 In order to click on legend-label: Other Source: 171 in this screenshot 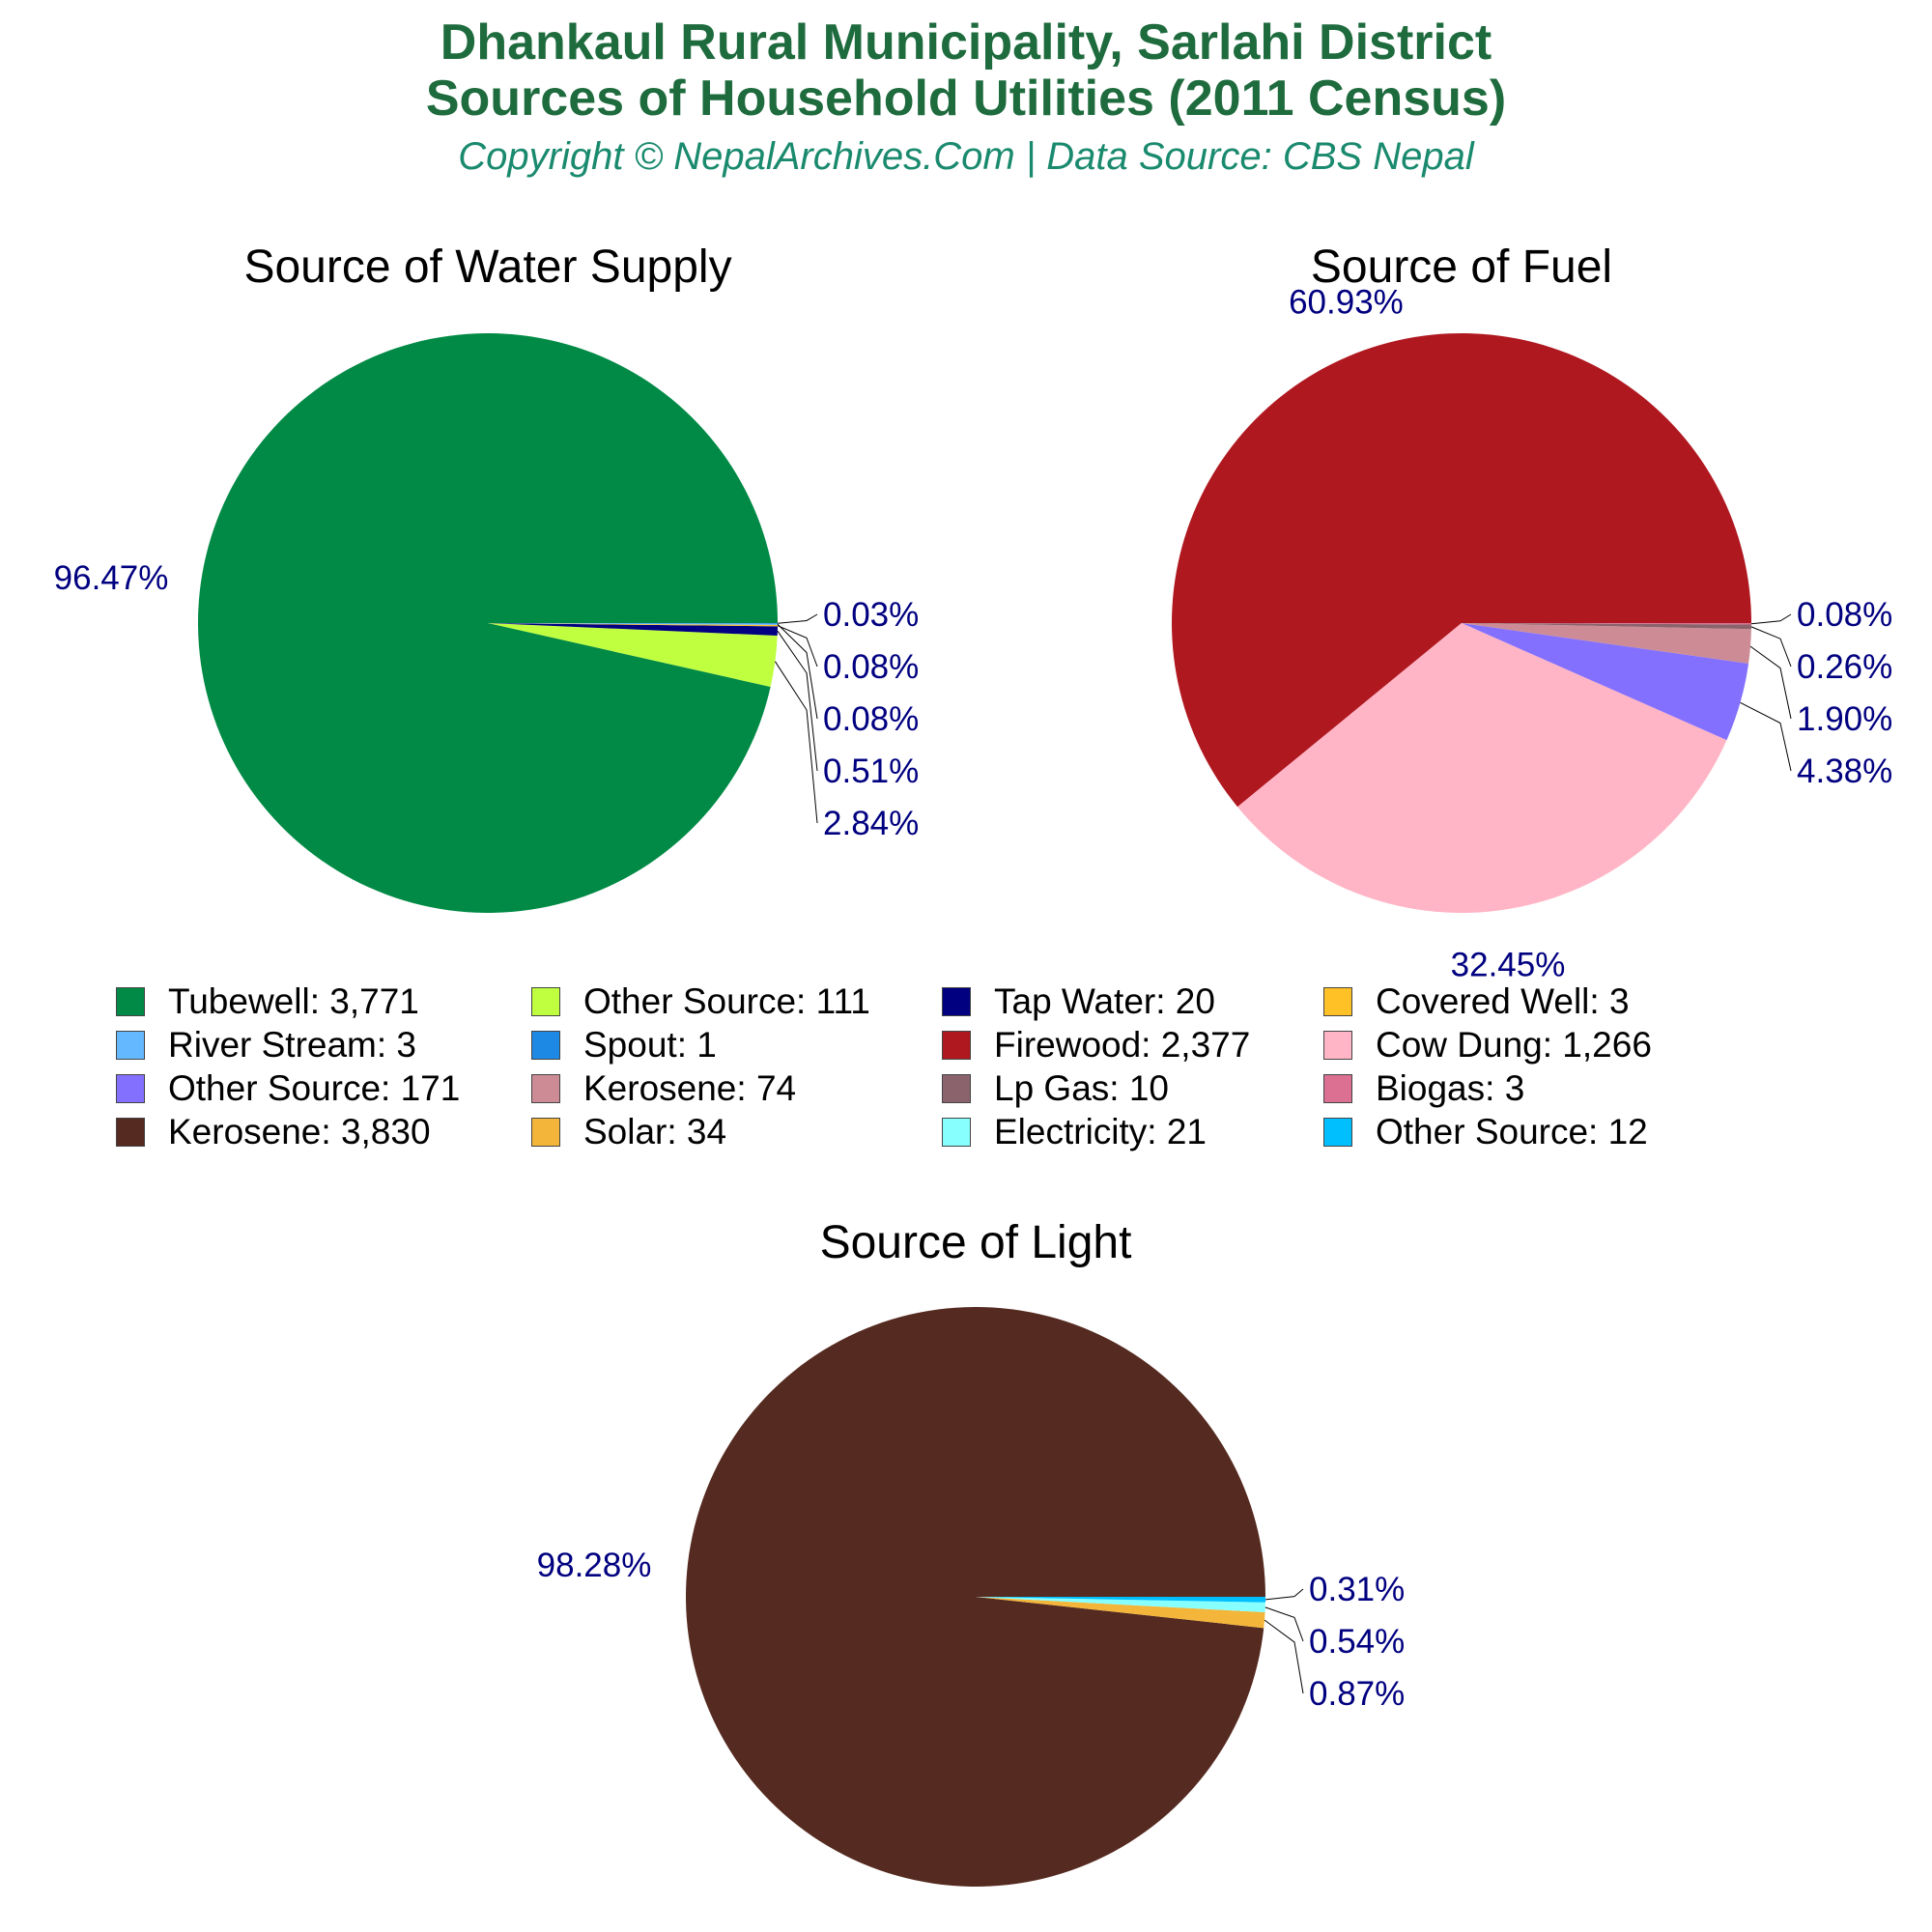, I will do `click(314, 1088)`.